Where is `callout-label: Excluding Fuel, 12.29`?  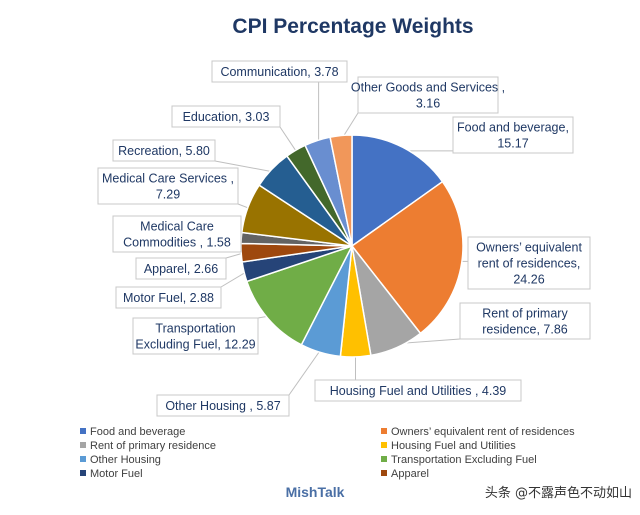 callout-label: Excluding Fuel, 12.29 is located at coordinates (195, 345).